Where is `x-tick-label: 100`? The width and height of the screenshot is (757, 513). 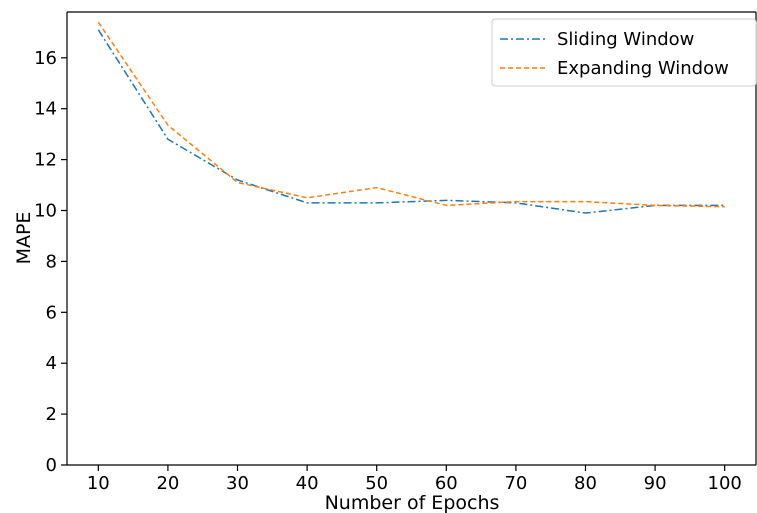
x-tick-label: 100 is located at coordinates (725, 483).